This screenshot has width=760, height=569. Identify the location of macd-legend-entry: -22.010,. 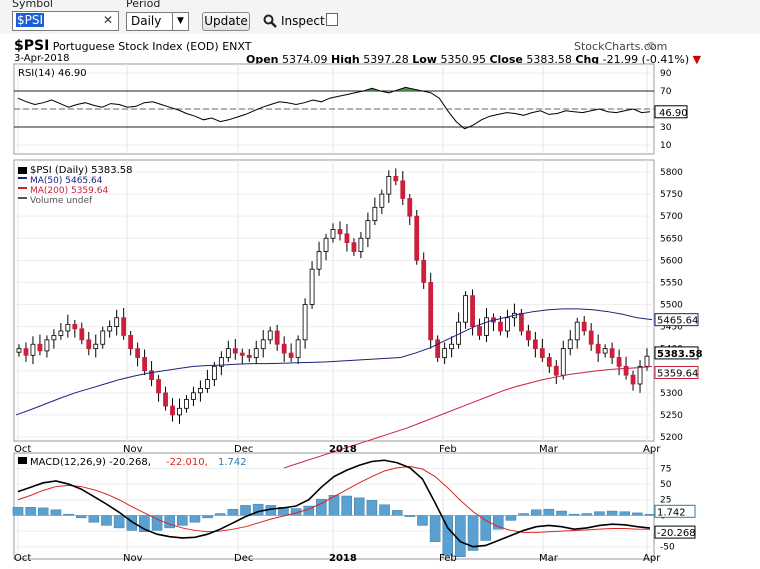
(187, 462).